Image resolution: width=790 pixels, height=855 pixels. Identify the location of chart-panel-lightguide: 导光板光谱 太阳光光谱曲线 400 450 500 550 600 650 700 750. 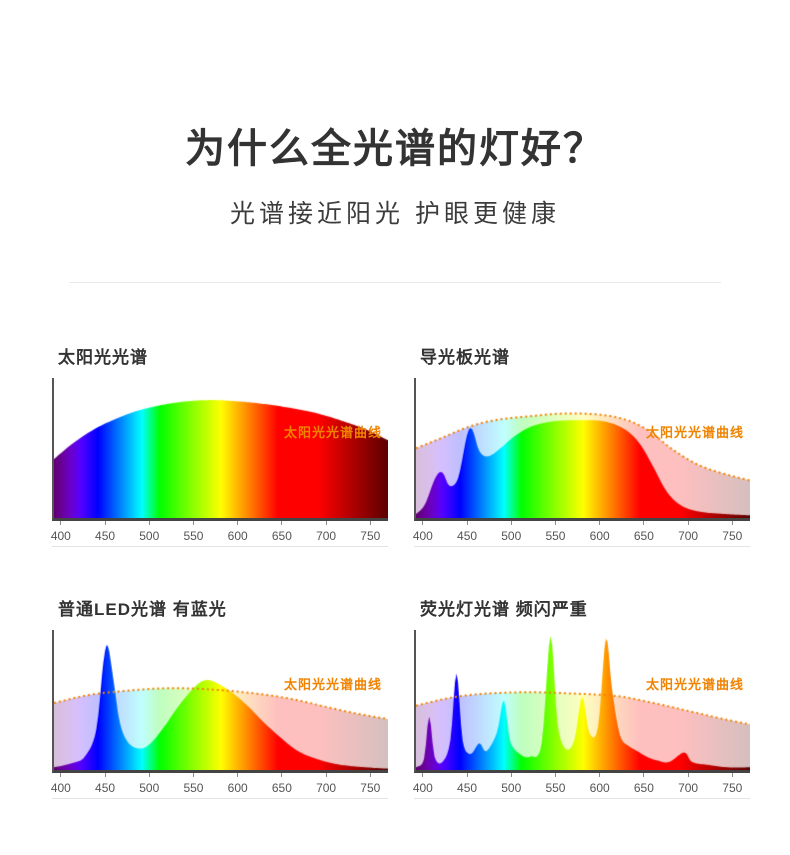
(581, 445).